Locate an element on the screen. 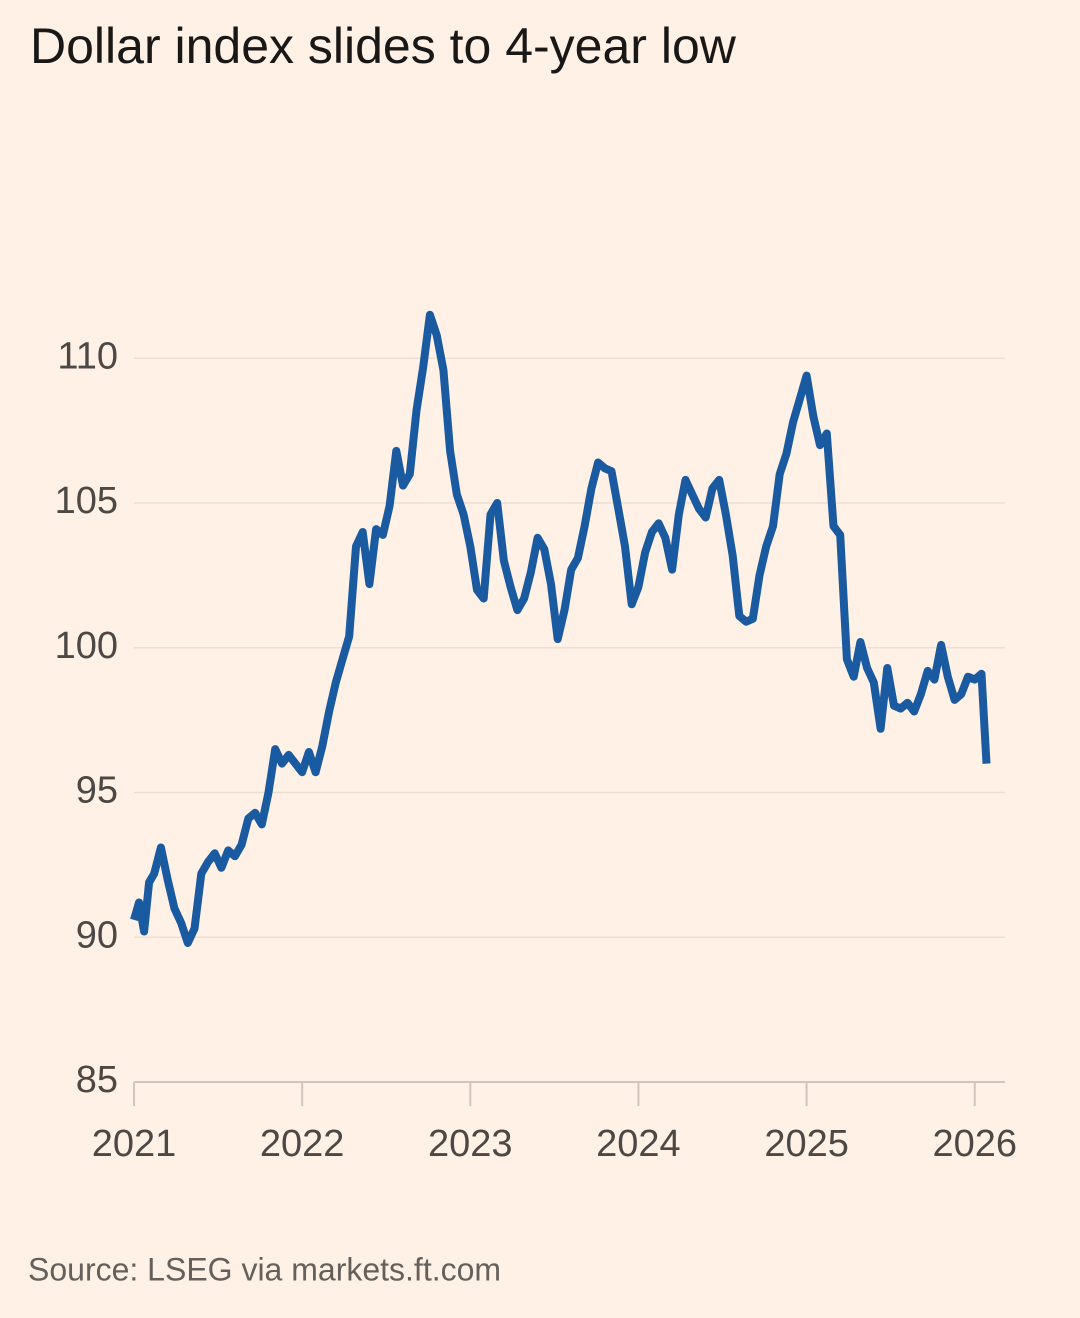  y-tick-label: 95 is located at coordinates (97, 791).